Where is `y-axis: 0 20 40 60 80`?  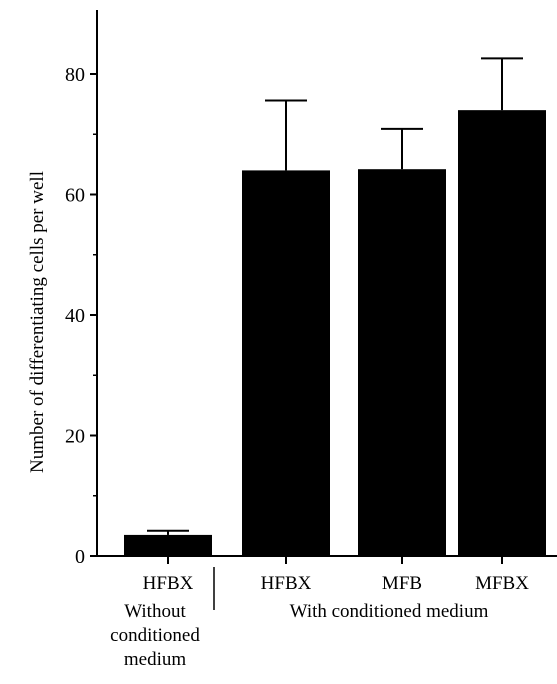 y-axis: 0 20 40 60 80 is located at coordinates (81, 289).